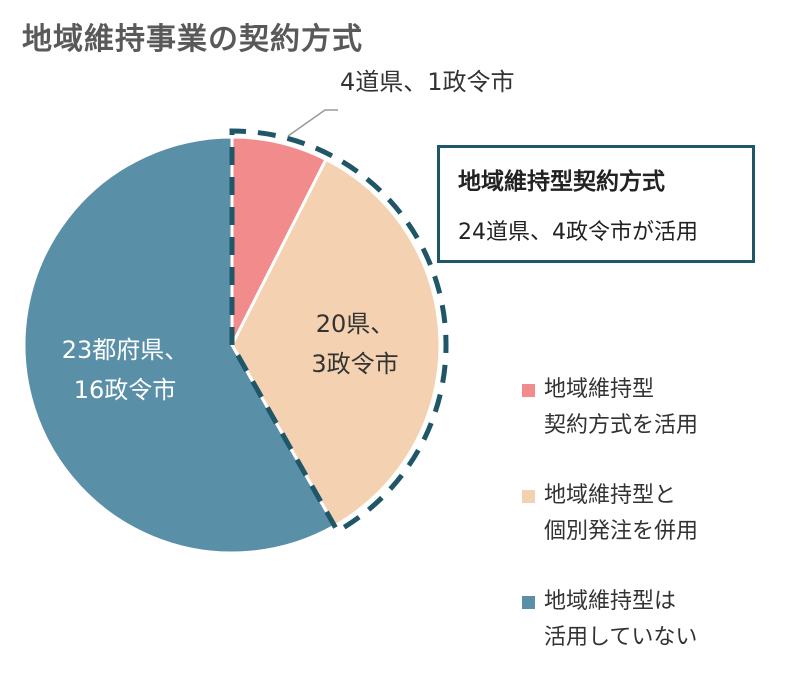  I want to click on slice-label-0: 4道県、1政令市, so click(427, 82).